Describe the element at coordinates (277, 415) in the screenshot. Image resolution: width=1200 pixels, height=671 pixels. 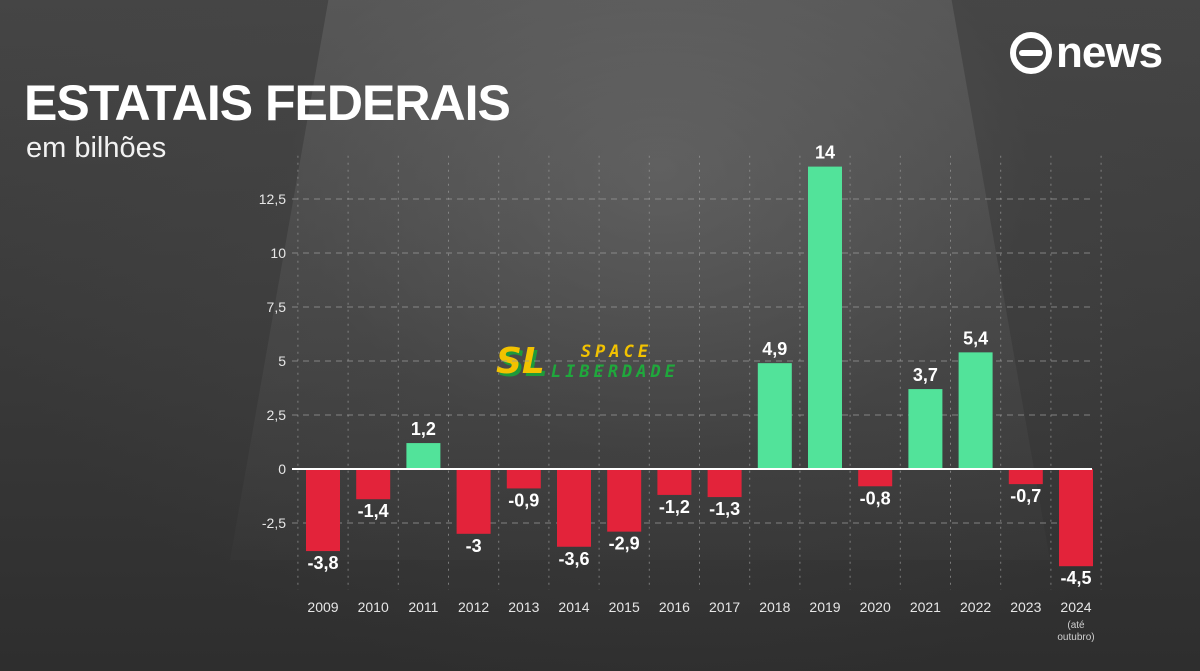
I see `y-tick-label: 2,5` at that location.